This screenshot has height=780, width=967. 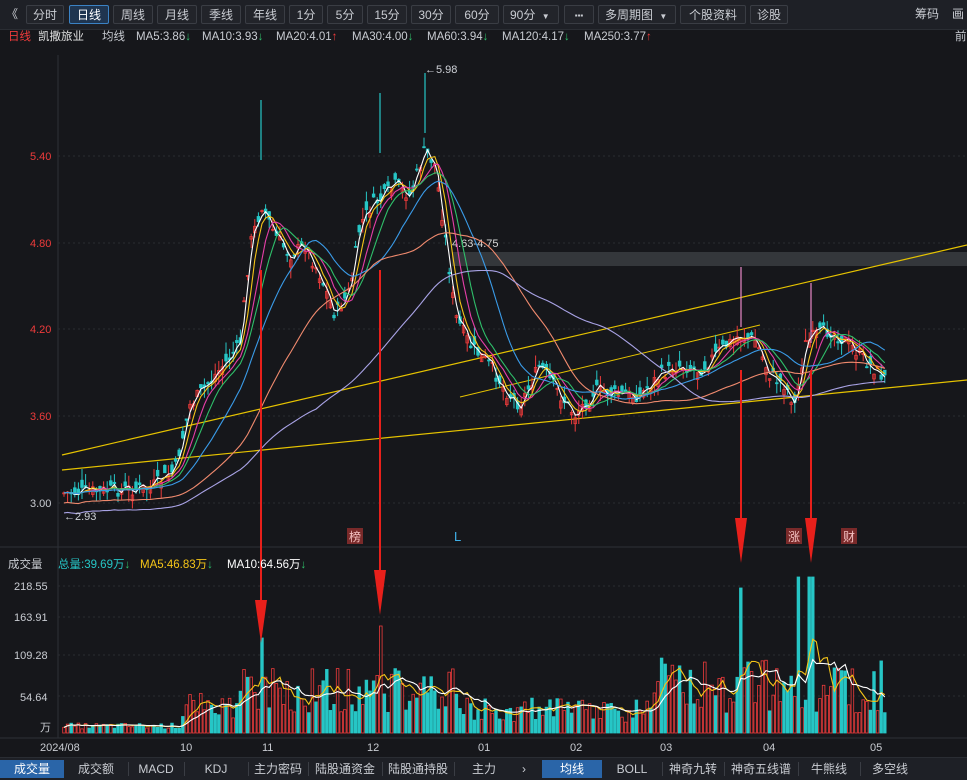 I want to click on period-tab-yearly: 年线, so click(x=265, y=14).